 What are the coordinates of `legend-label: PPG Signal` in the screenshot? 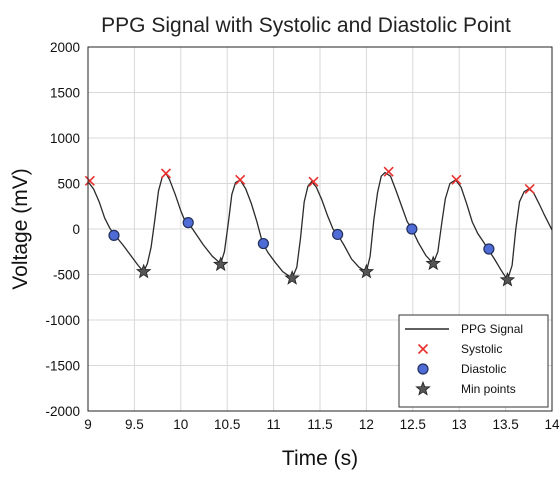 It's located at (492, 329).